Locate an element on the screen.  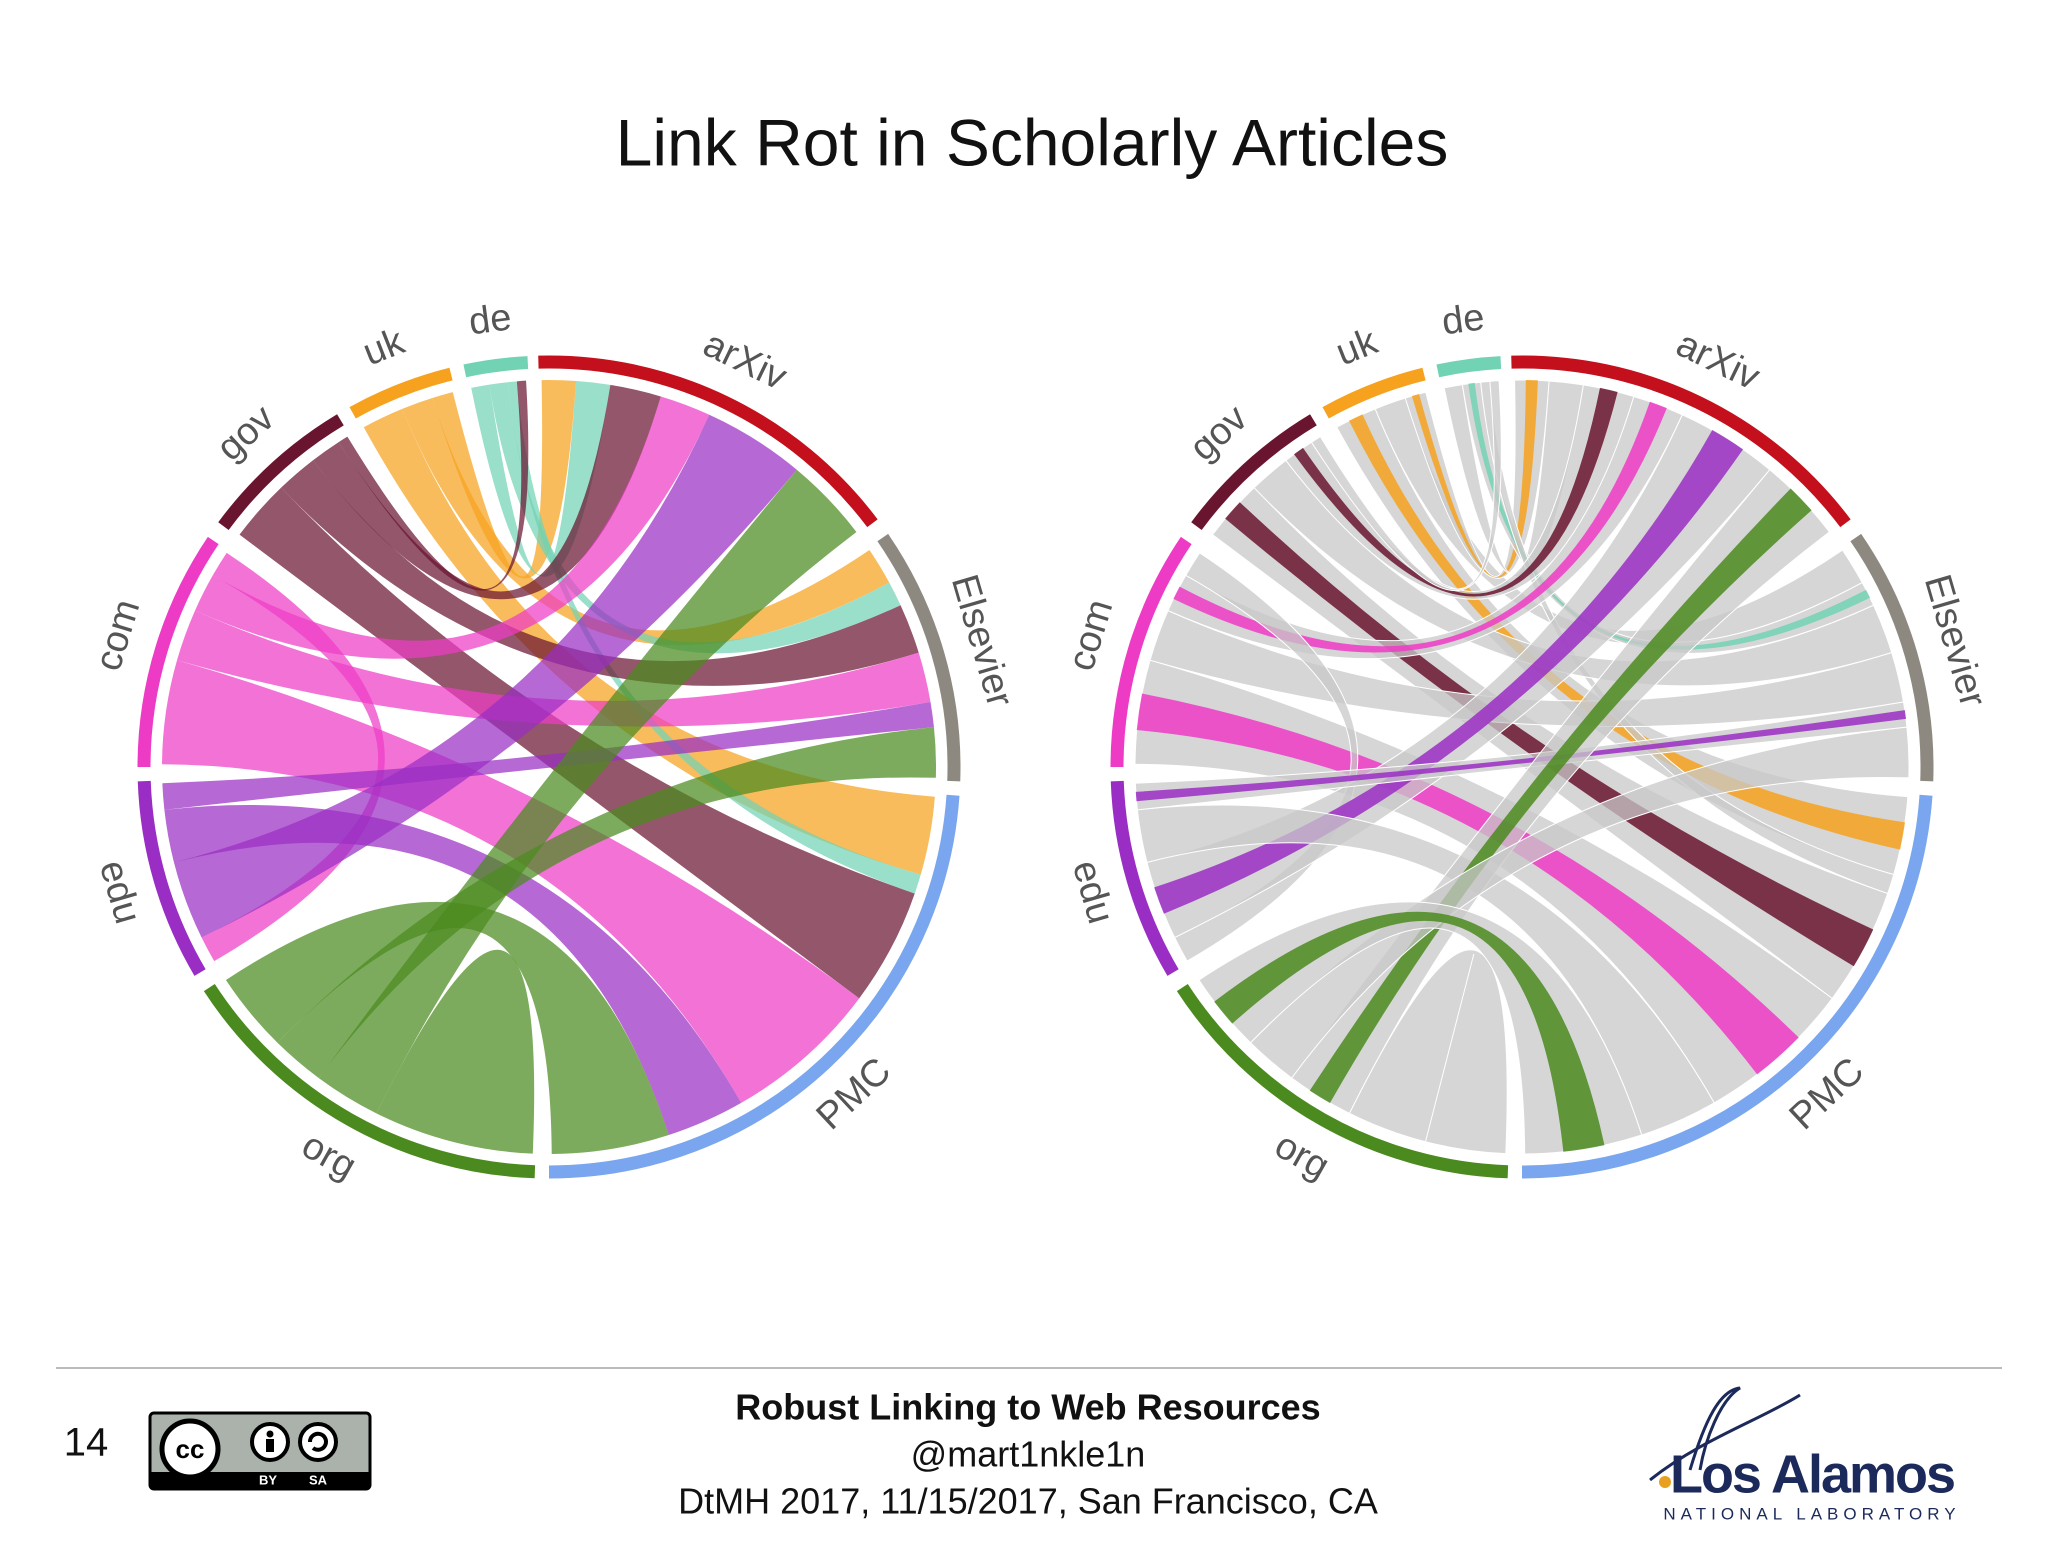
footer-handle: @mart1nkle1n is located at coordinates (1028, 1454).